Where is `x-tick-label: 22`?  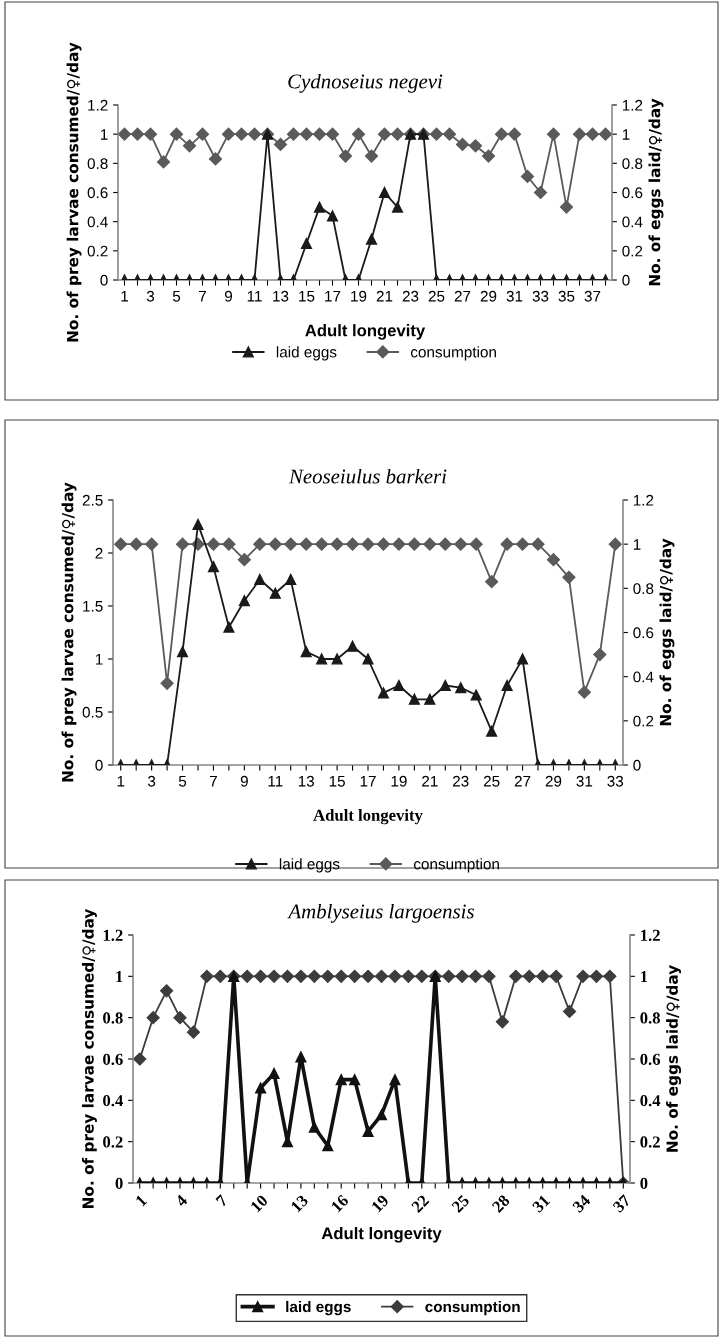 x-tick-label: 22 is located at coordinates (420, 1203).